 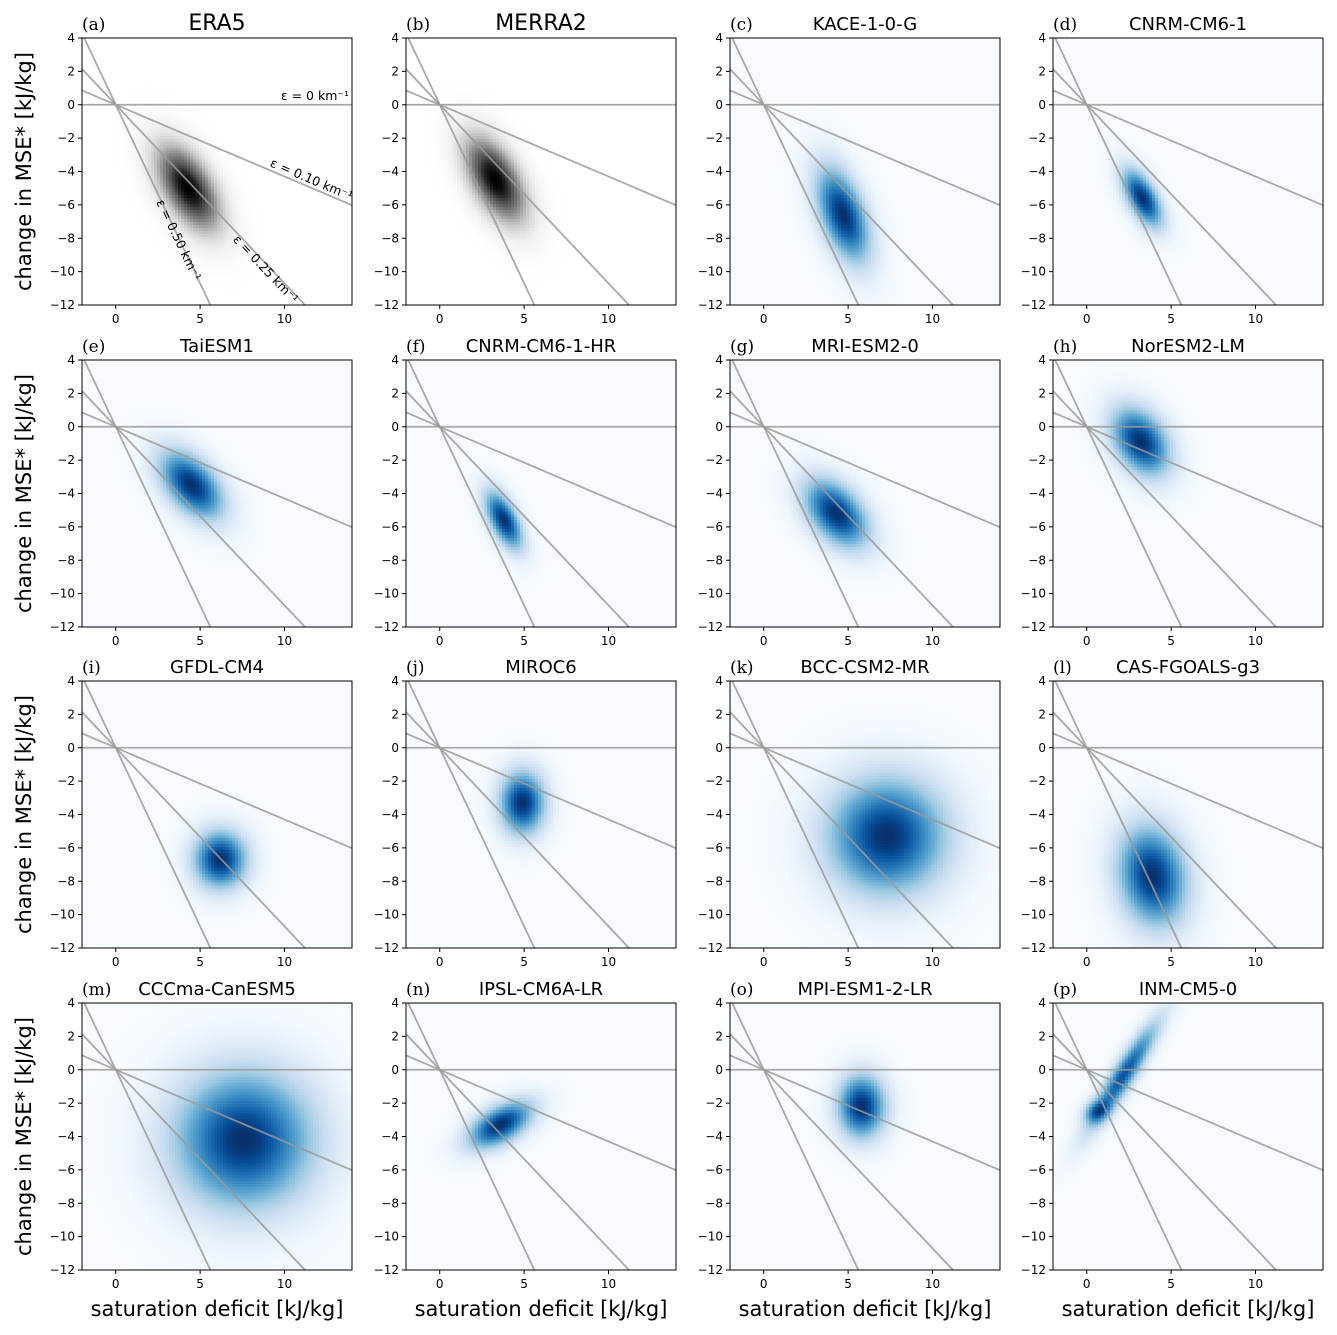 I want to click on panel-letter: (g), so click(x=742, y=347).